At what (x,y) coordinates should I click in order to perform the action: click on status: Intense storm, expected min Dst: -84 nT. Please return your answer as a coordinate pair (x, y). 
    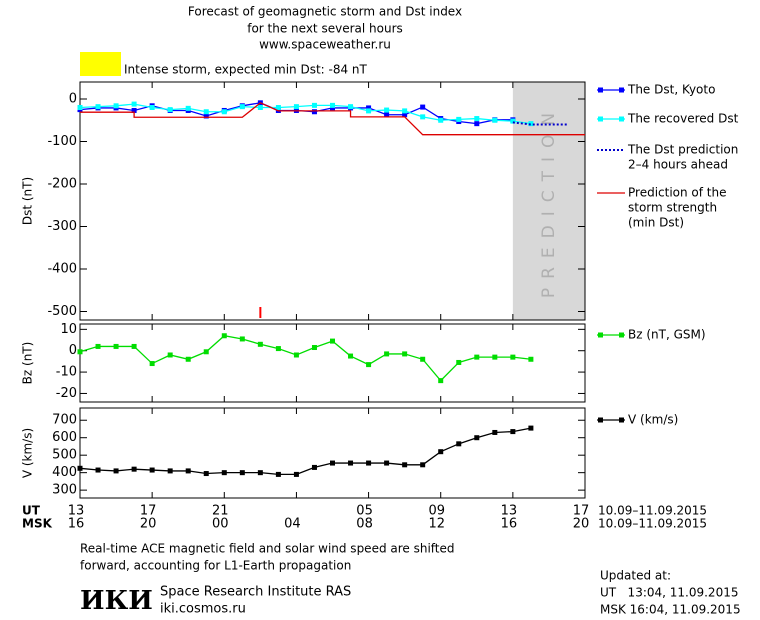
    Looking at the image, I should click on (246, 70).